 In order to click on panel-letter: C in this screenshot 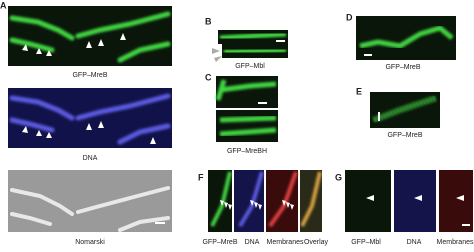, I will do `click(208, 77)`.